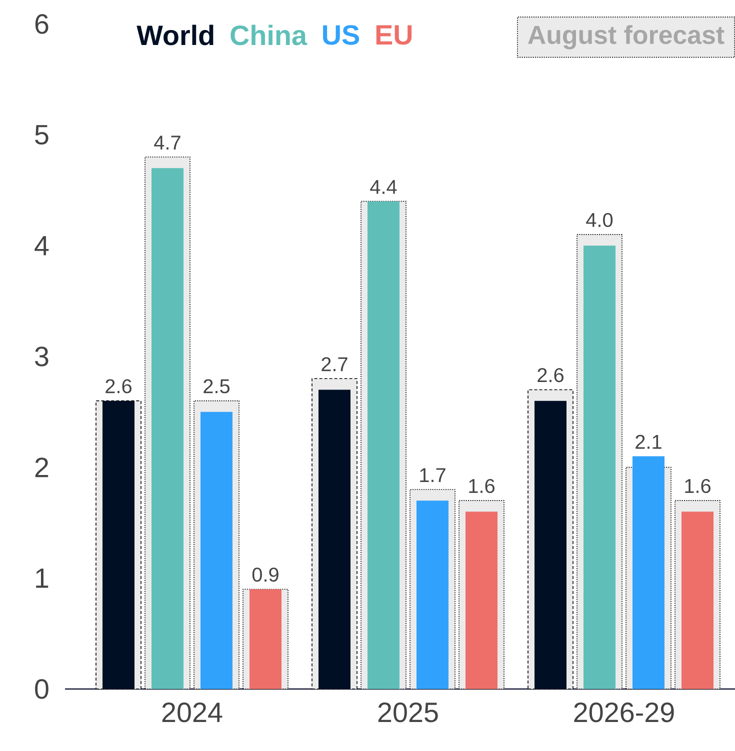  Describe the element at coordinates (649, 441) in the screenshot. I see `data-label: 2.1` at that location.